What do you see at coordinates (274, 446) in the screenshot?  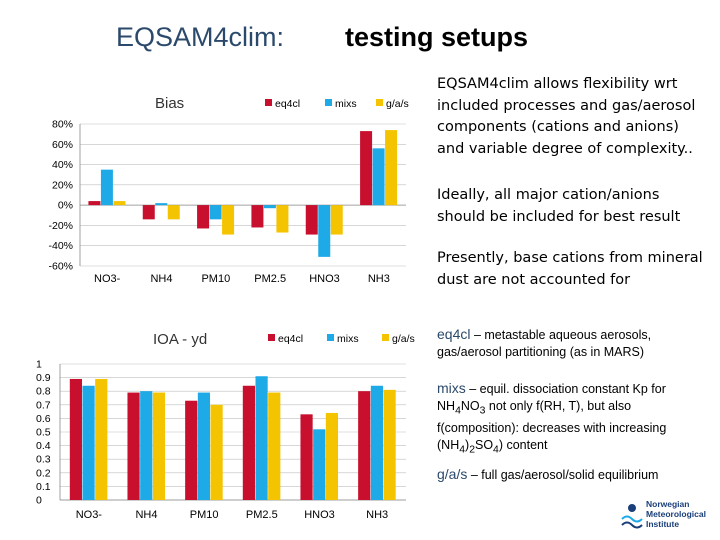 I see `bar-PM25-s2` at bounding box center [274, 446].